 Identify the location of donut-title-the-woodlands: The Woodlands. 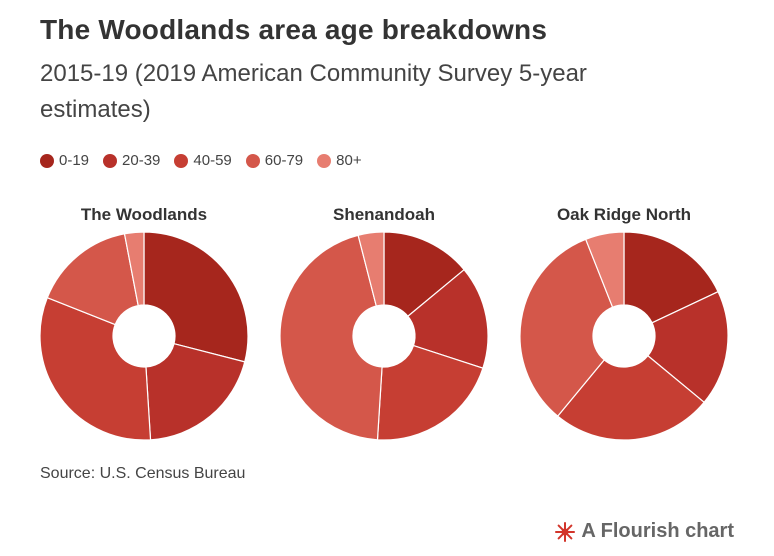
(144, 214).